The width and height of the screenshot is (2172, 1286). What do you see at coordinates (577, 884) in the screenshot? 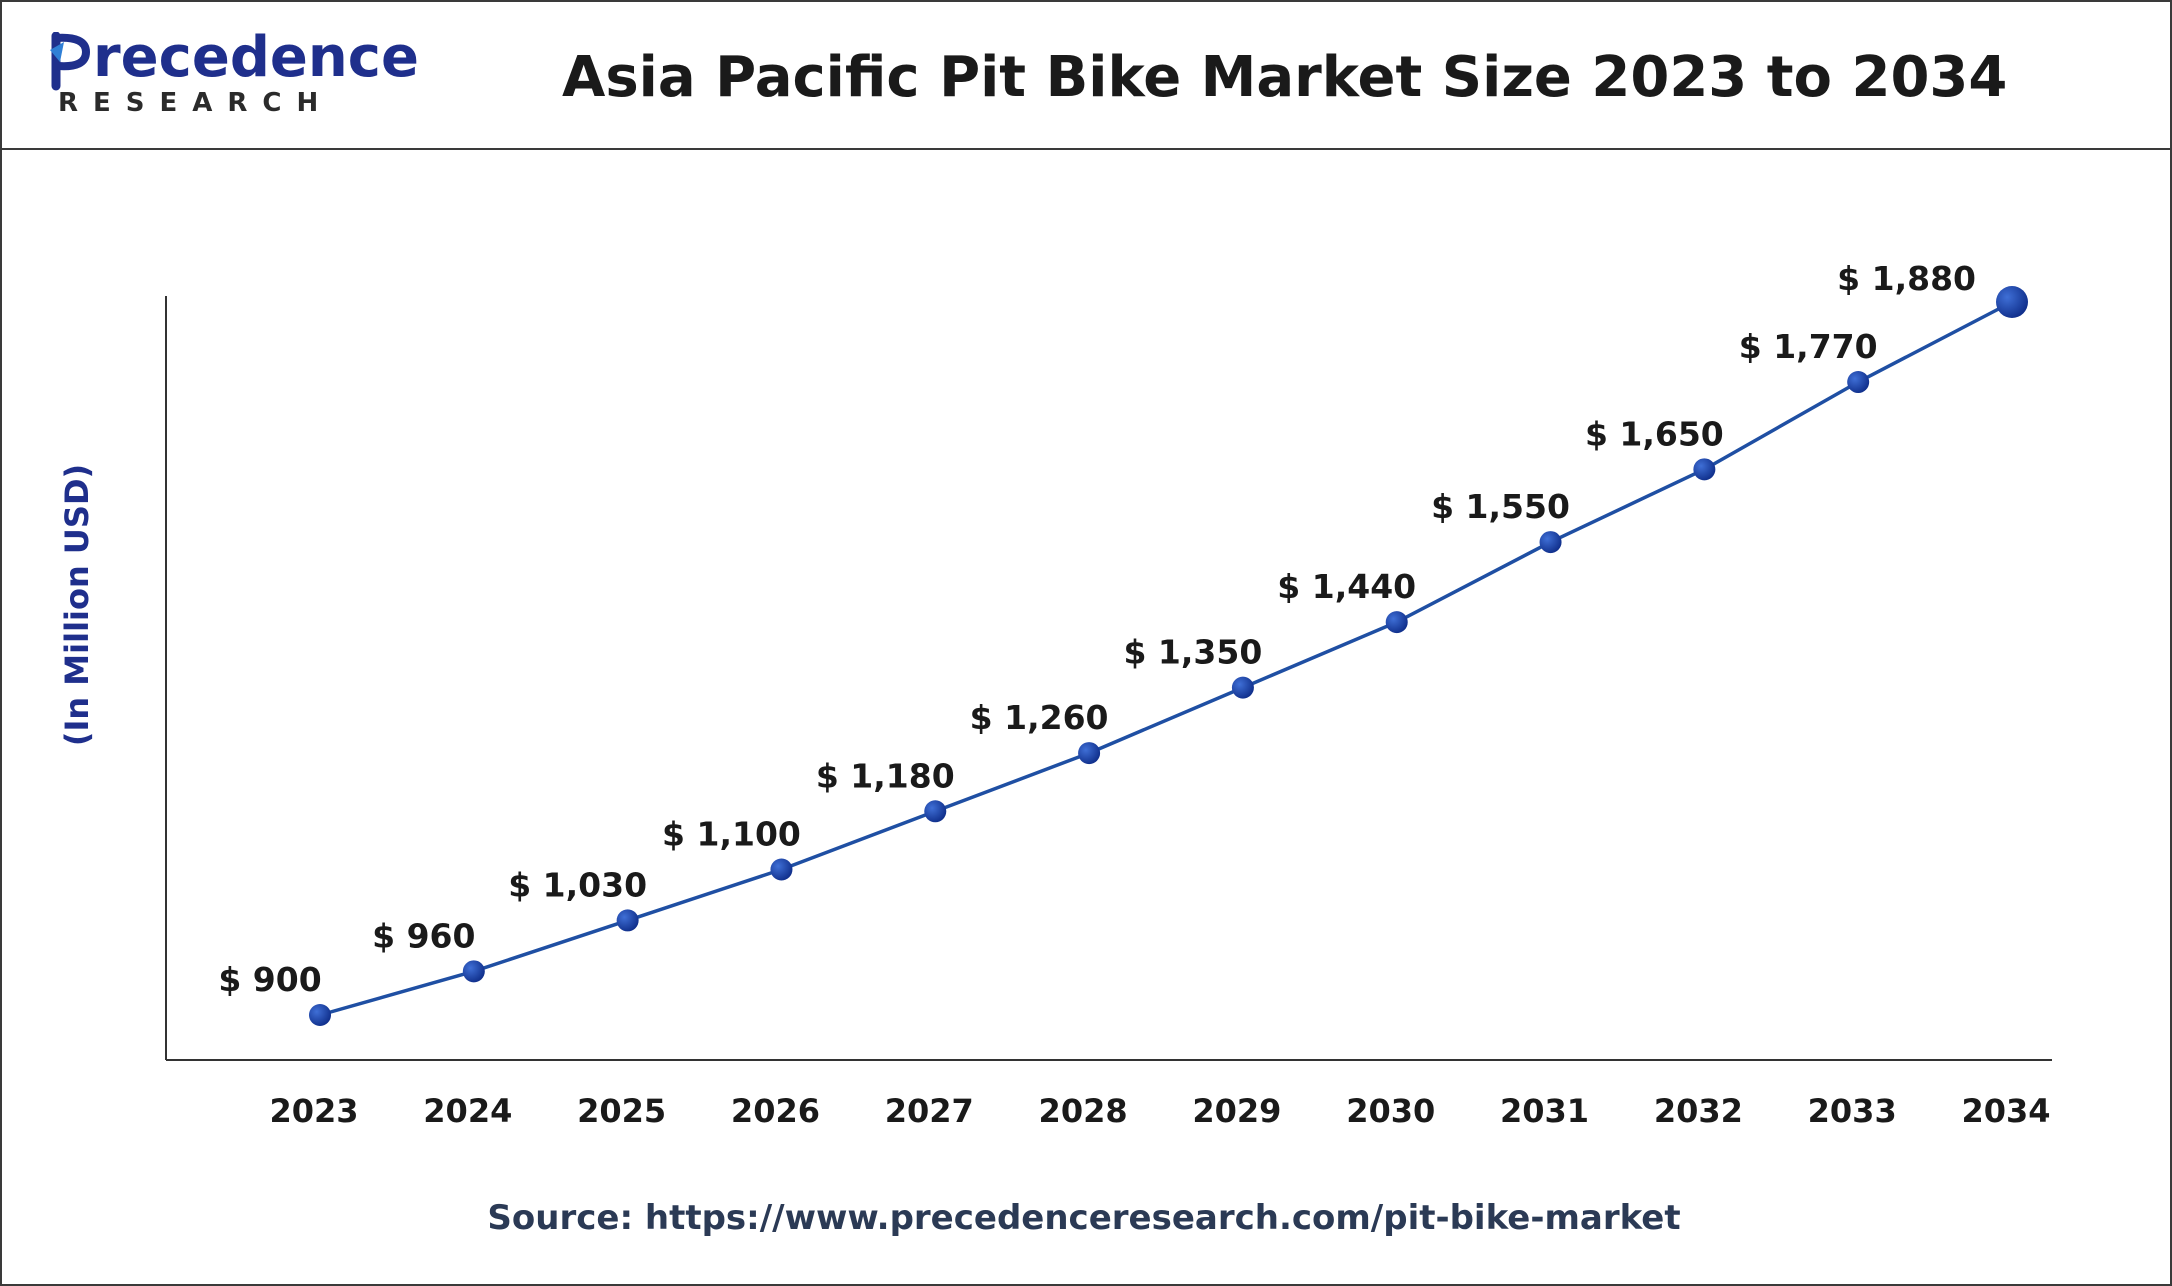
I see `data-label: $ 1,030` at bounding box center [577, 884].